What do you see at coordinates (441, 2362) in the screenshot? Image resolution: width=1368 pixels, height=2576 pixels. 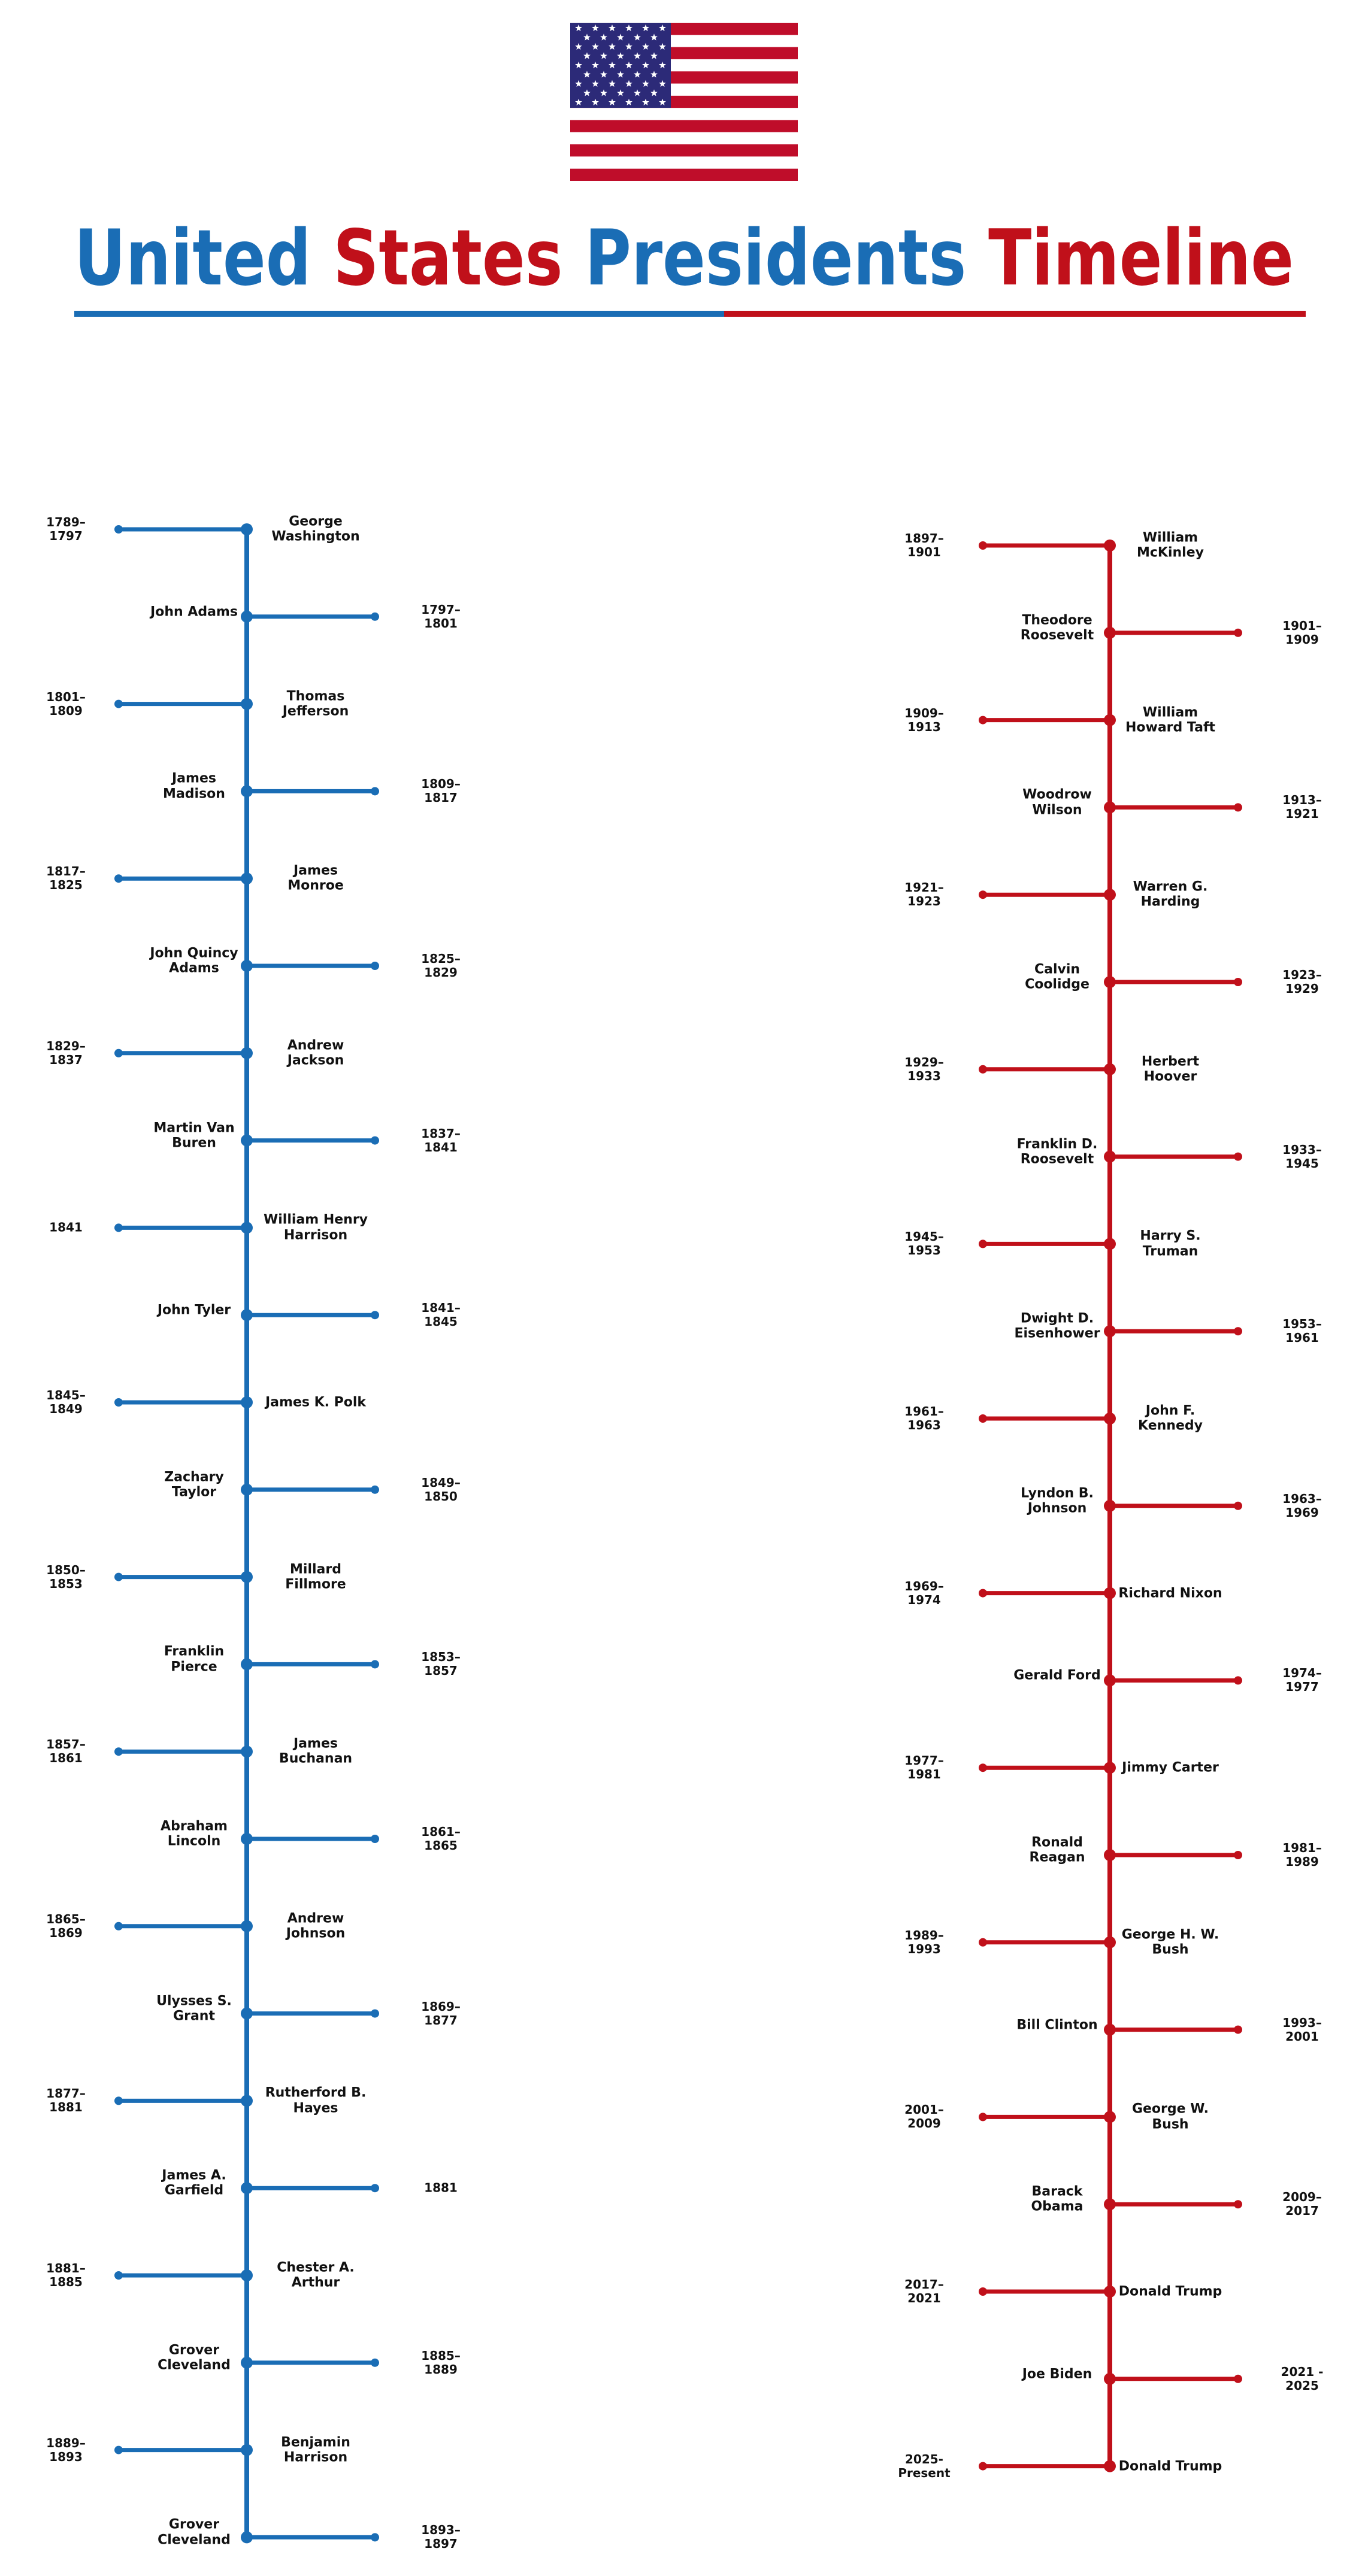 I see `term-years: 1885–1889` at bounding box center [441, 2362].